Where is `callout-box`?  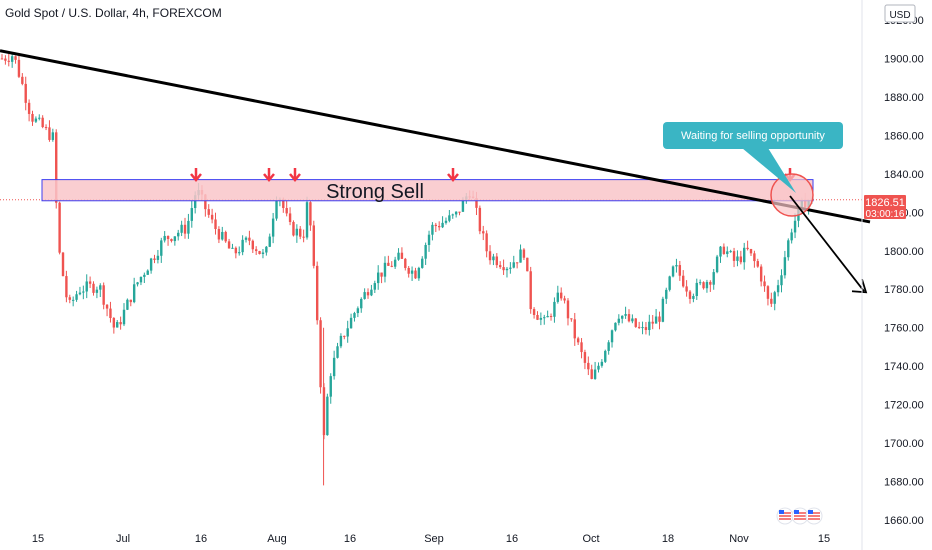
callout-box is located at coordinates (753, 135).